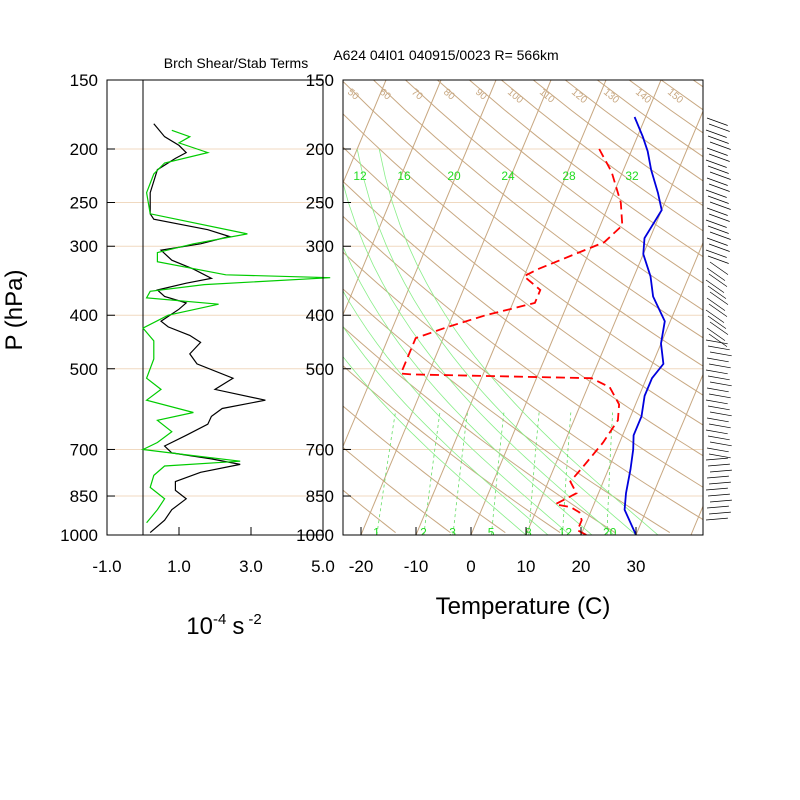 The image size is (800, 800). Describe the element at coordinates (452, 533) in the screenshot. I see `mixing-ratio-label: 3` at that location.